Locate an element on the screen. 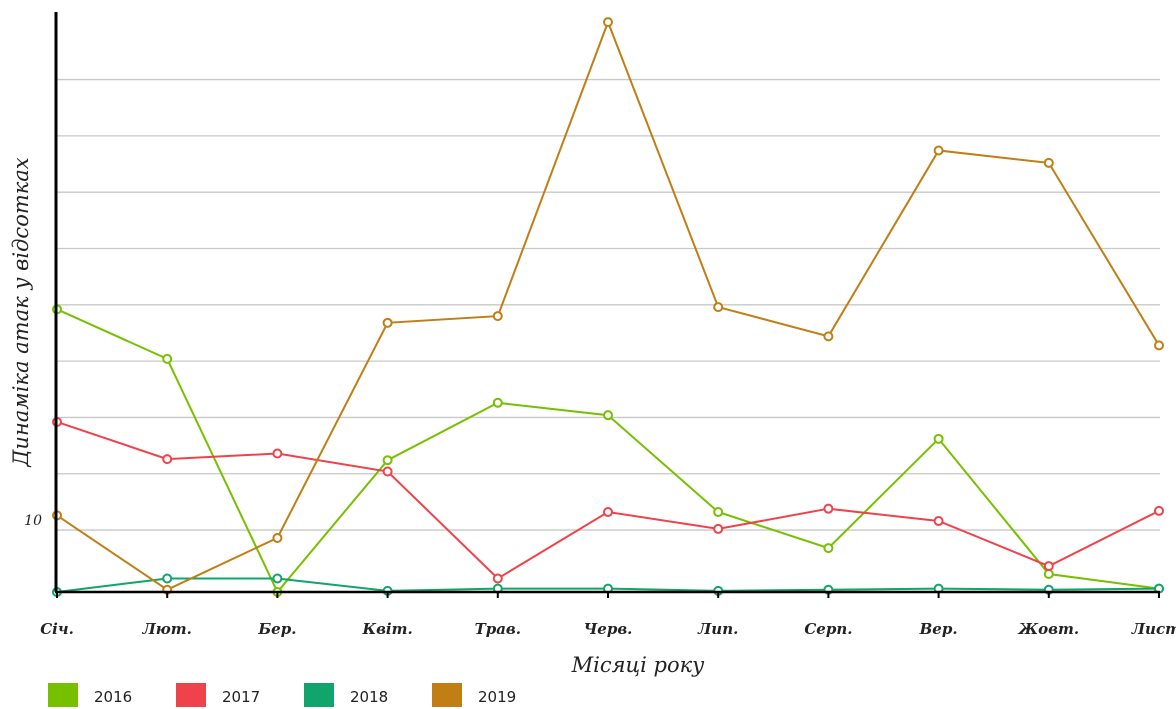  legend-item: 2018 is located at coordinates (346, 695).